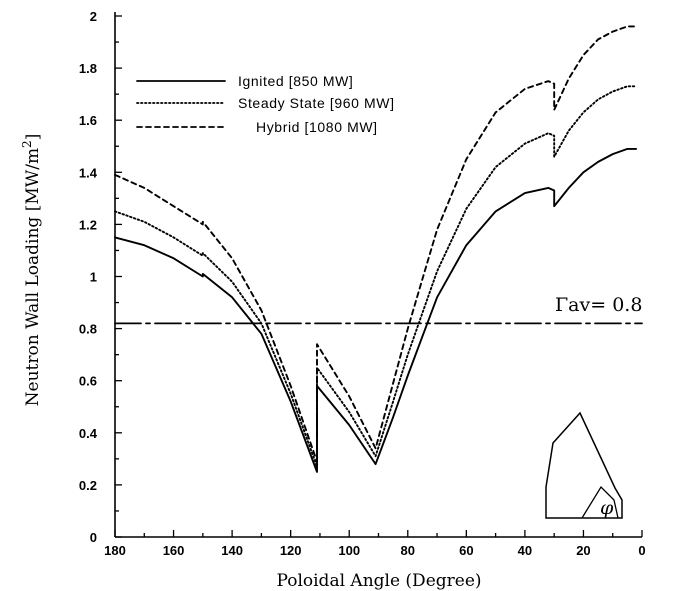 The width and height of the screenshot is (676, 591). What do you see at coordinates (88, 172) in the screenshot?
I see `y-tick-label-7: 1.4` at bounding box center [88, 172].